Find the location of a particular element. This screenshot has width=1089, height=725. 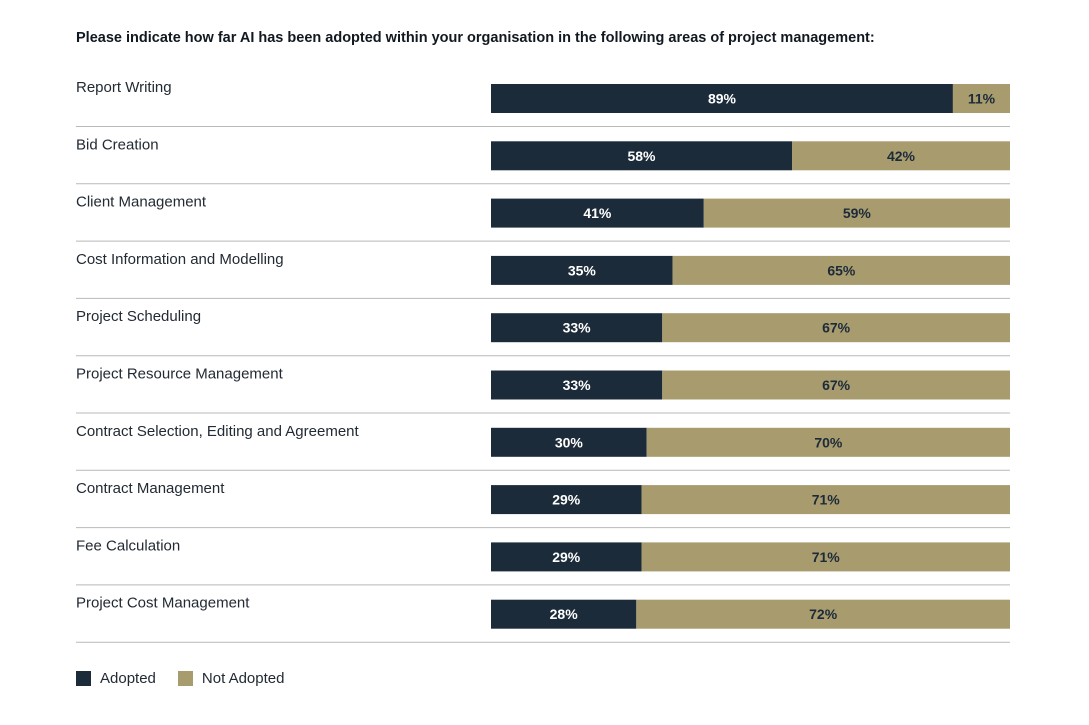

data-label-adopted-project-cost-management: 28% is located at coordinates (564, 614).